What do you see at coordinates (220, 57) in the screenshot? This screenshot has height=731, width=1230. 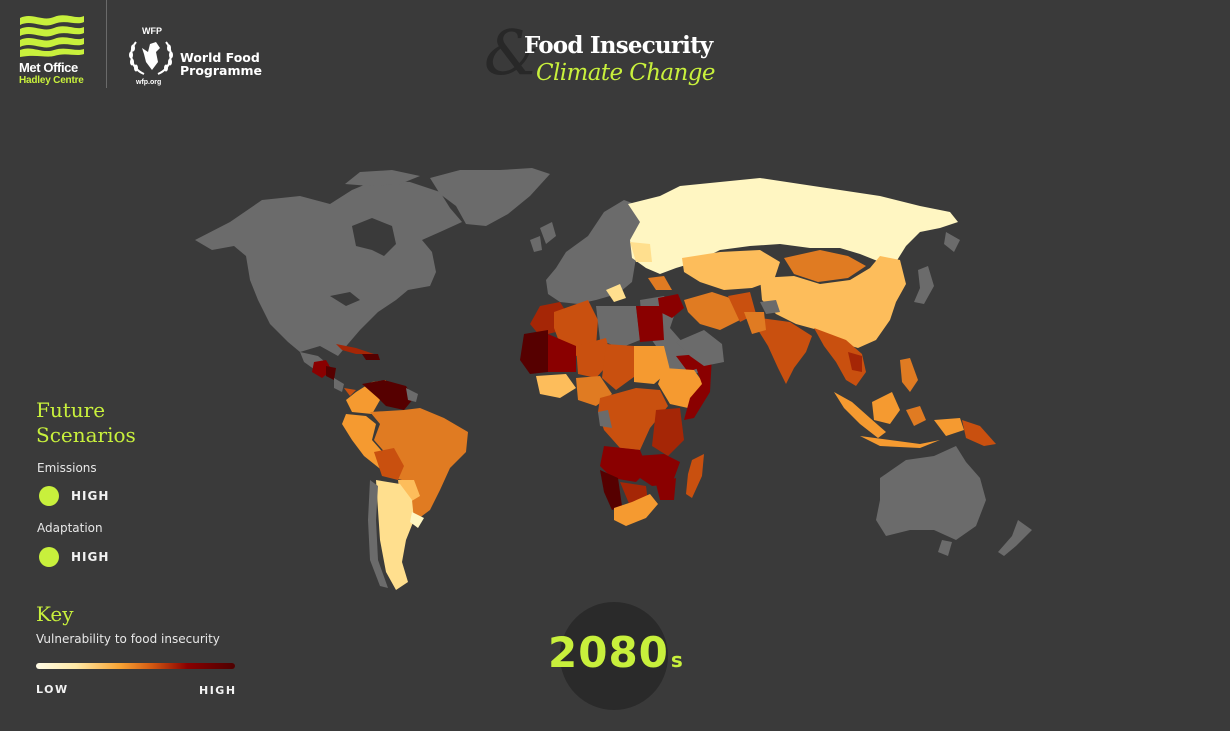 I see `wfp-name-line1: World Food` at bounding box center [220, 57].